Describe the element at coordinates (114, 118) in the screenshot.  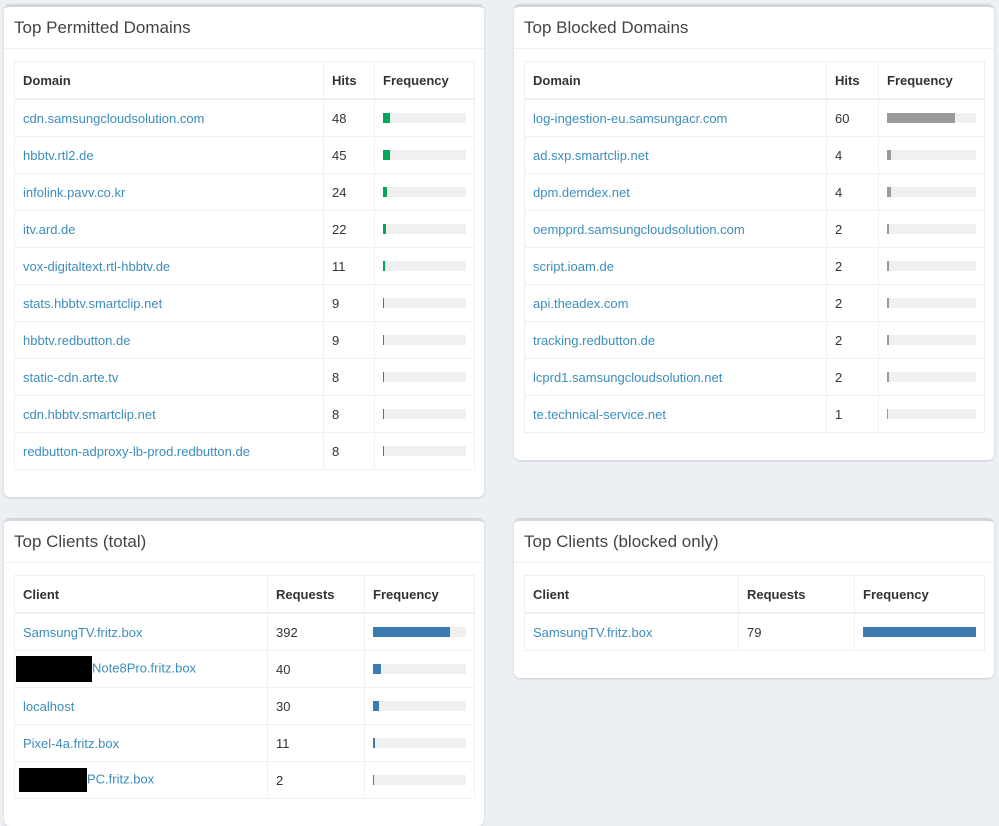
I see `domain-link: cdn.samsungcloudsolution.com` at that location.